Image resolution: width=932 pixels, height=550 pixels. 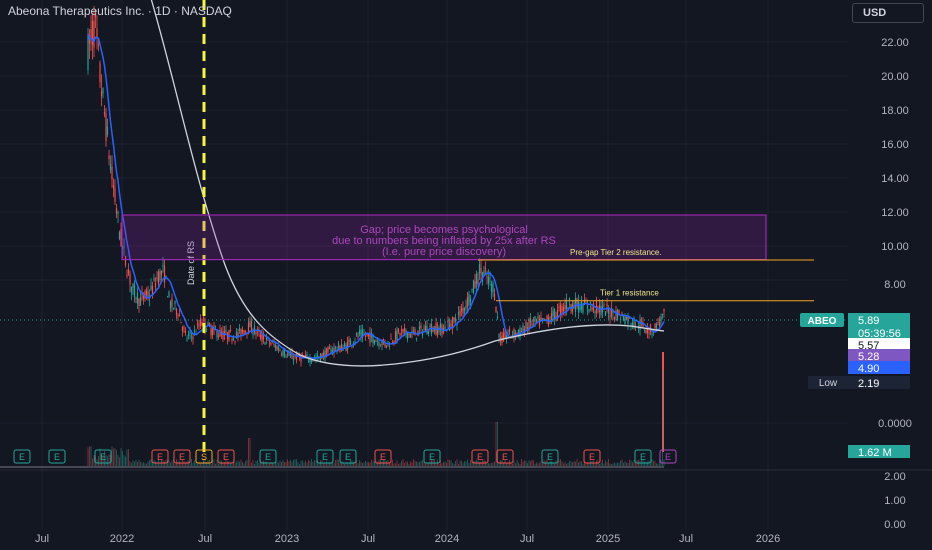 What do you see at coordinates (592, 457) in the screenshot?
I see `event-badge-letter: E` at bounding box center [592, 457].